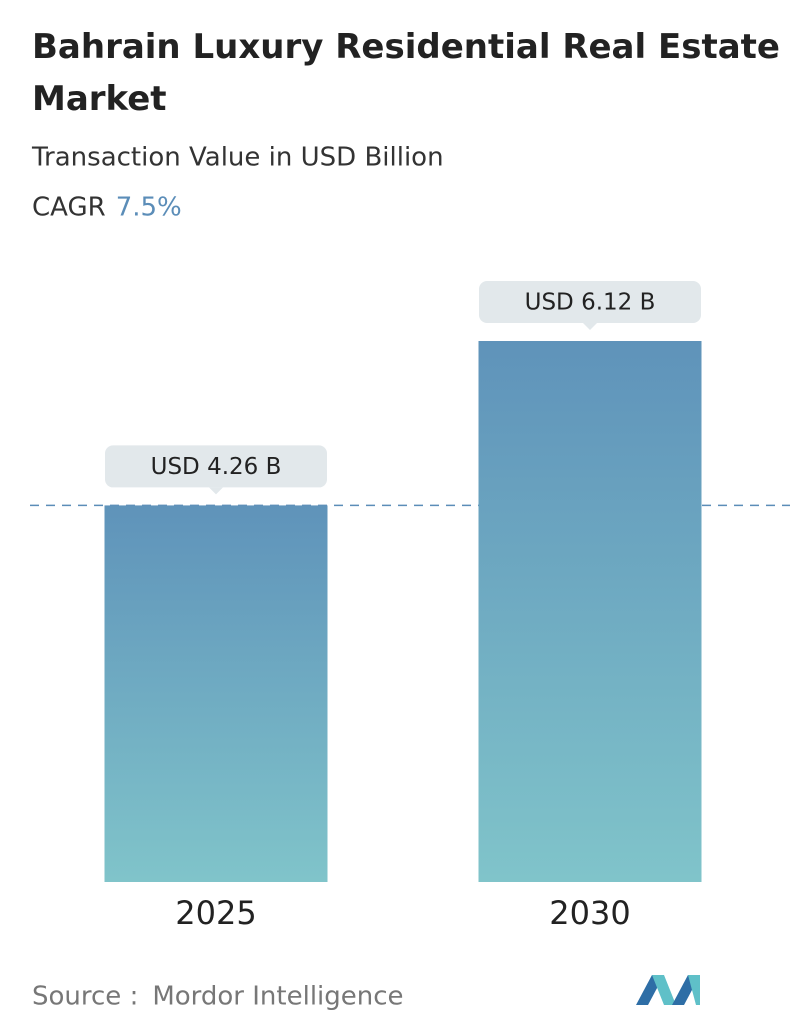  What do you see at coordinates (277, 997) in the screenshot?
I see `source: Mordor Intelligence` at bounding box center [277, 997].